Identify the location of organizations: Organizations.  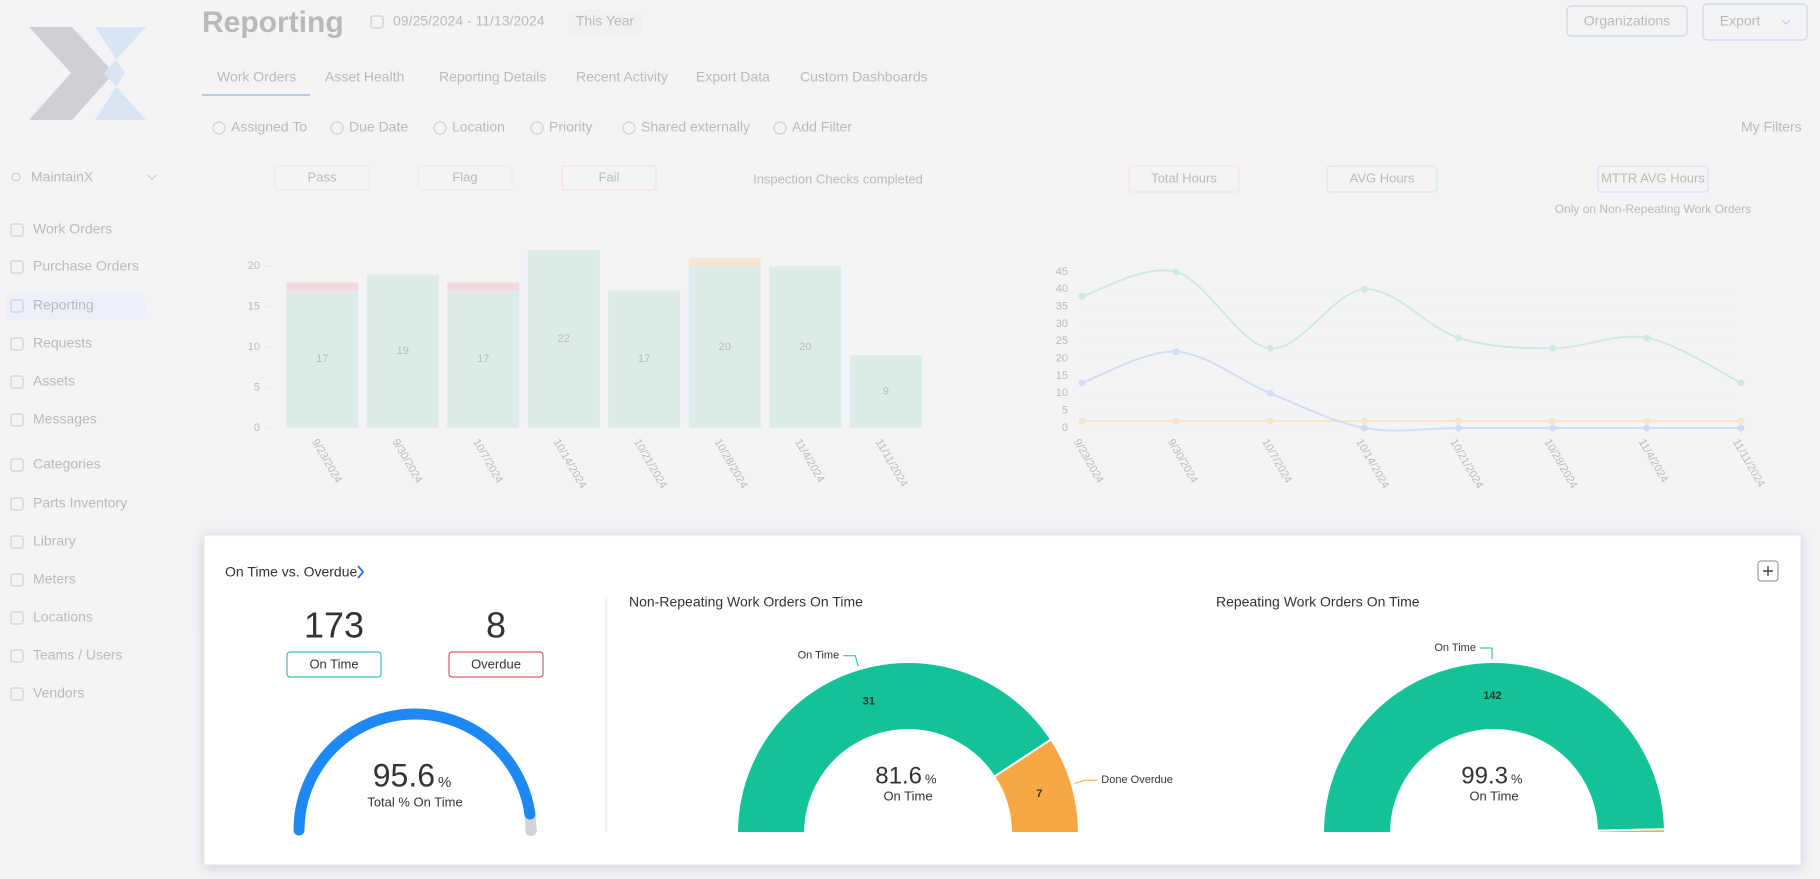
(1627, 21).